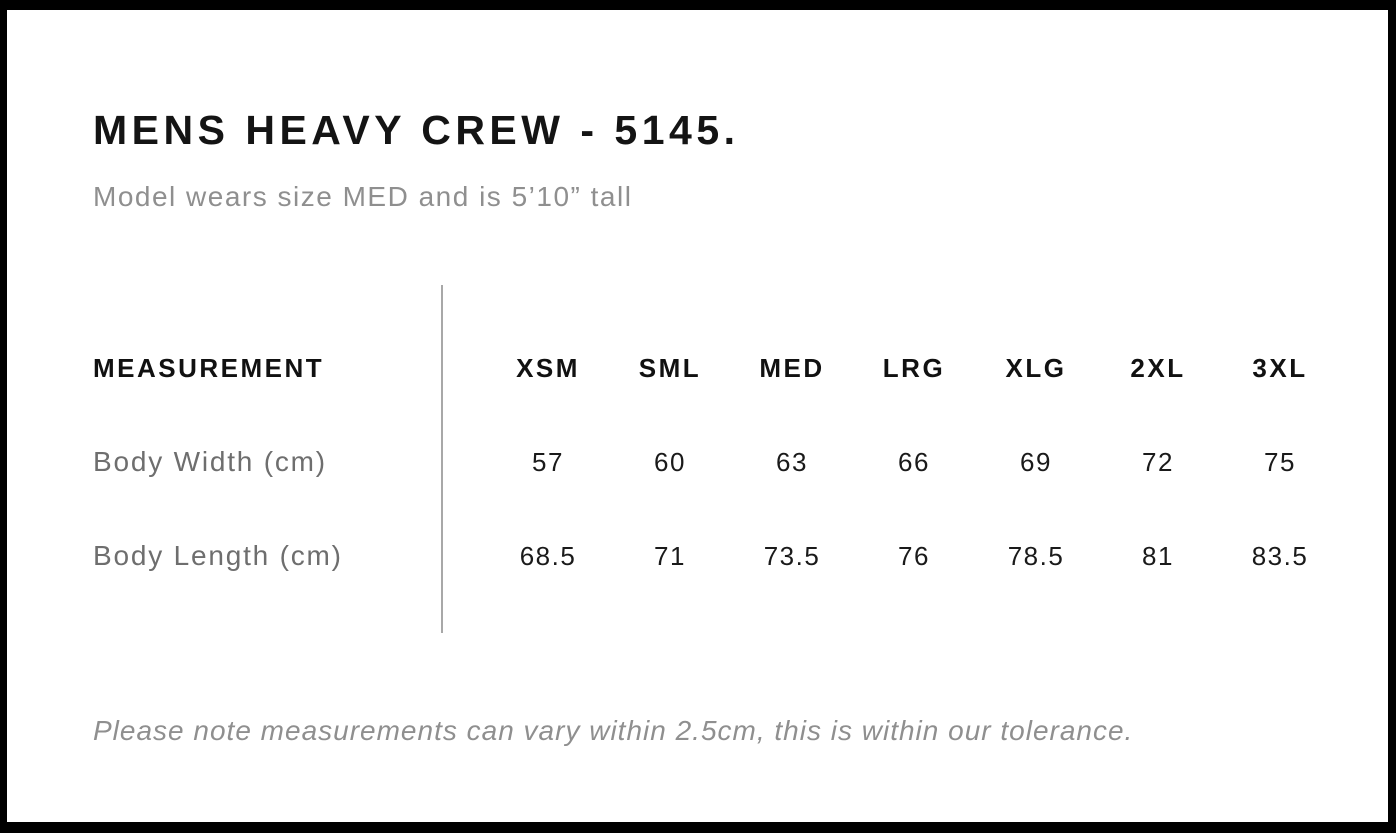 The height and width of the screenshot is (833, 1396). I want to click on body-length-value-2xl: 81, so click(1158, 555).